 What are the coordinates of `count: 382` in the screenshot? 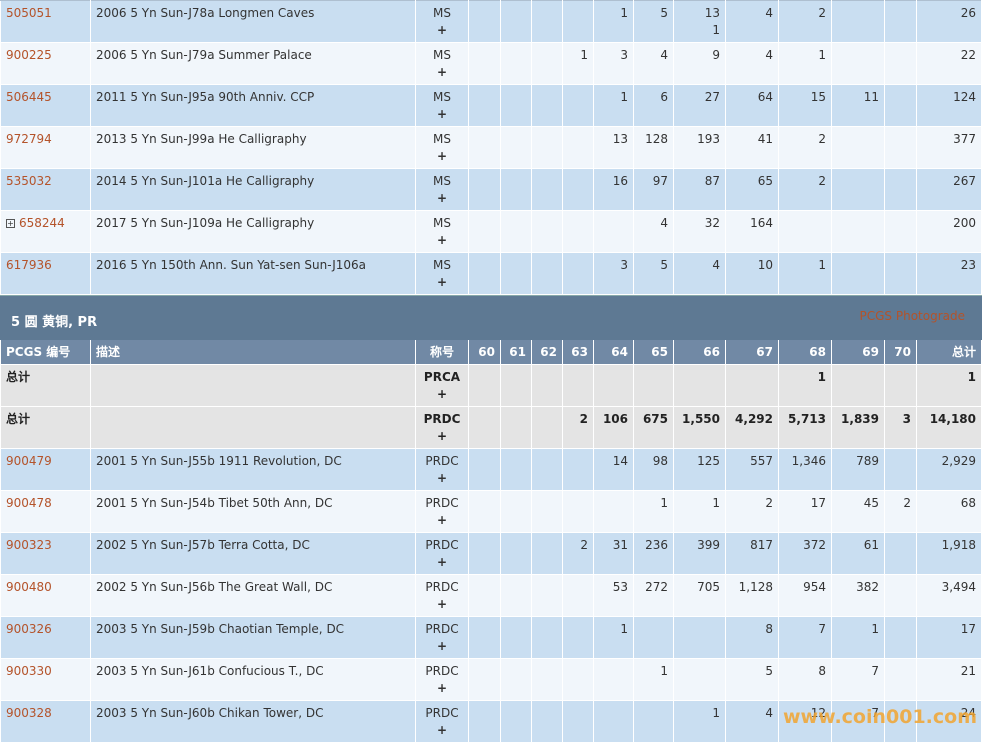 It's located at (867, 587).